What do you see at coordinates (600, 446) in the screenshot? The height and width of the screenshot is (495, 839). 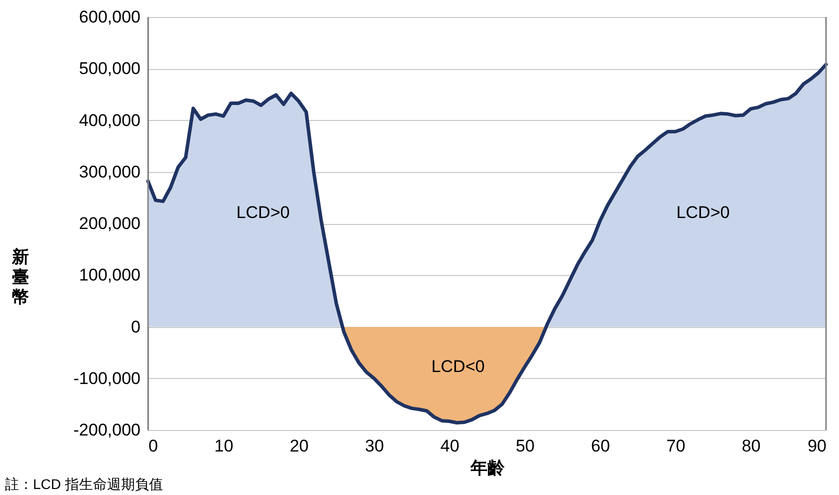 I see `x-tick-label: 60` at bounding box center [600, 446].